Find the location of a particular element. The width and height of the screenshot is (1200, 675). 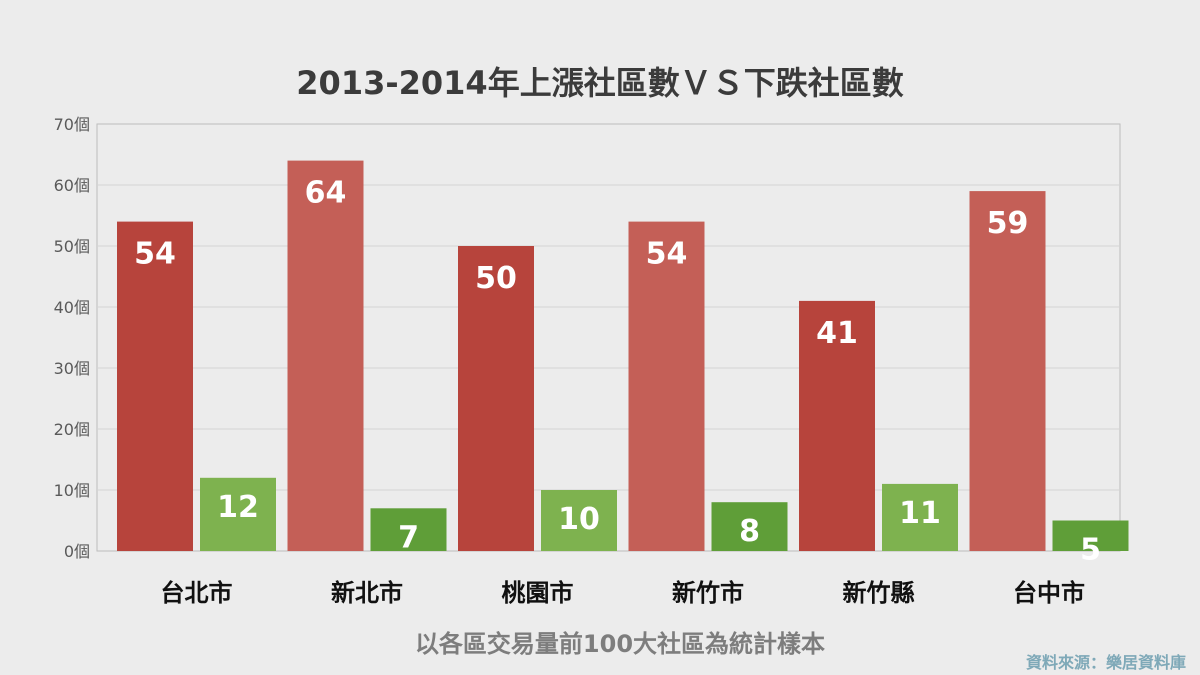

y-tick-label: 50個 is located at coordinates (72, 246).